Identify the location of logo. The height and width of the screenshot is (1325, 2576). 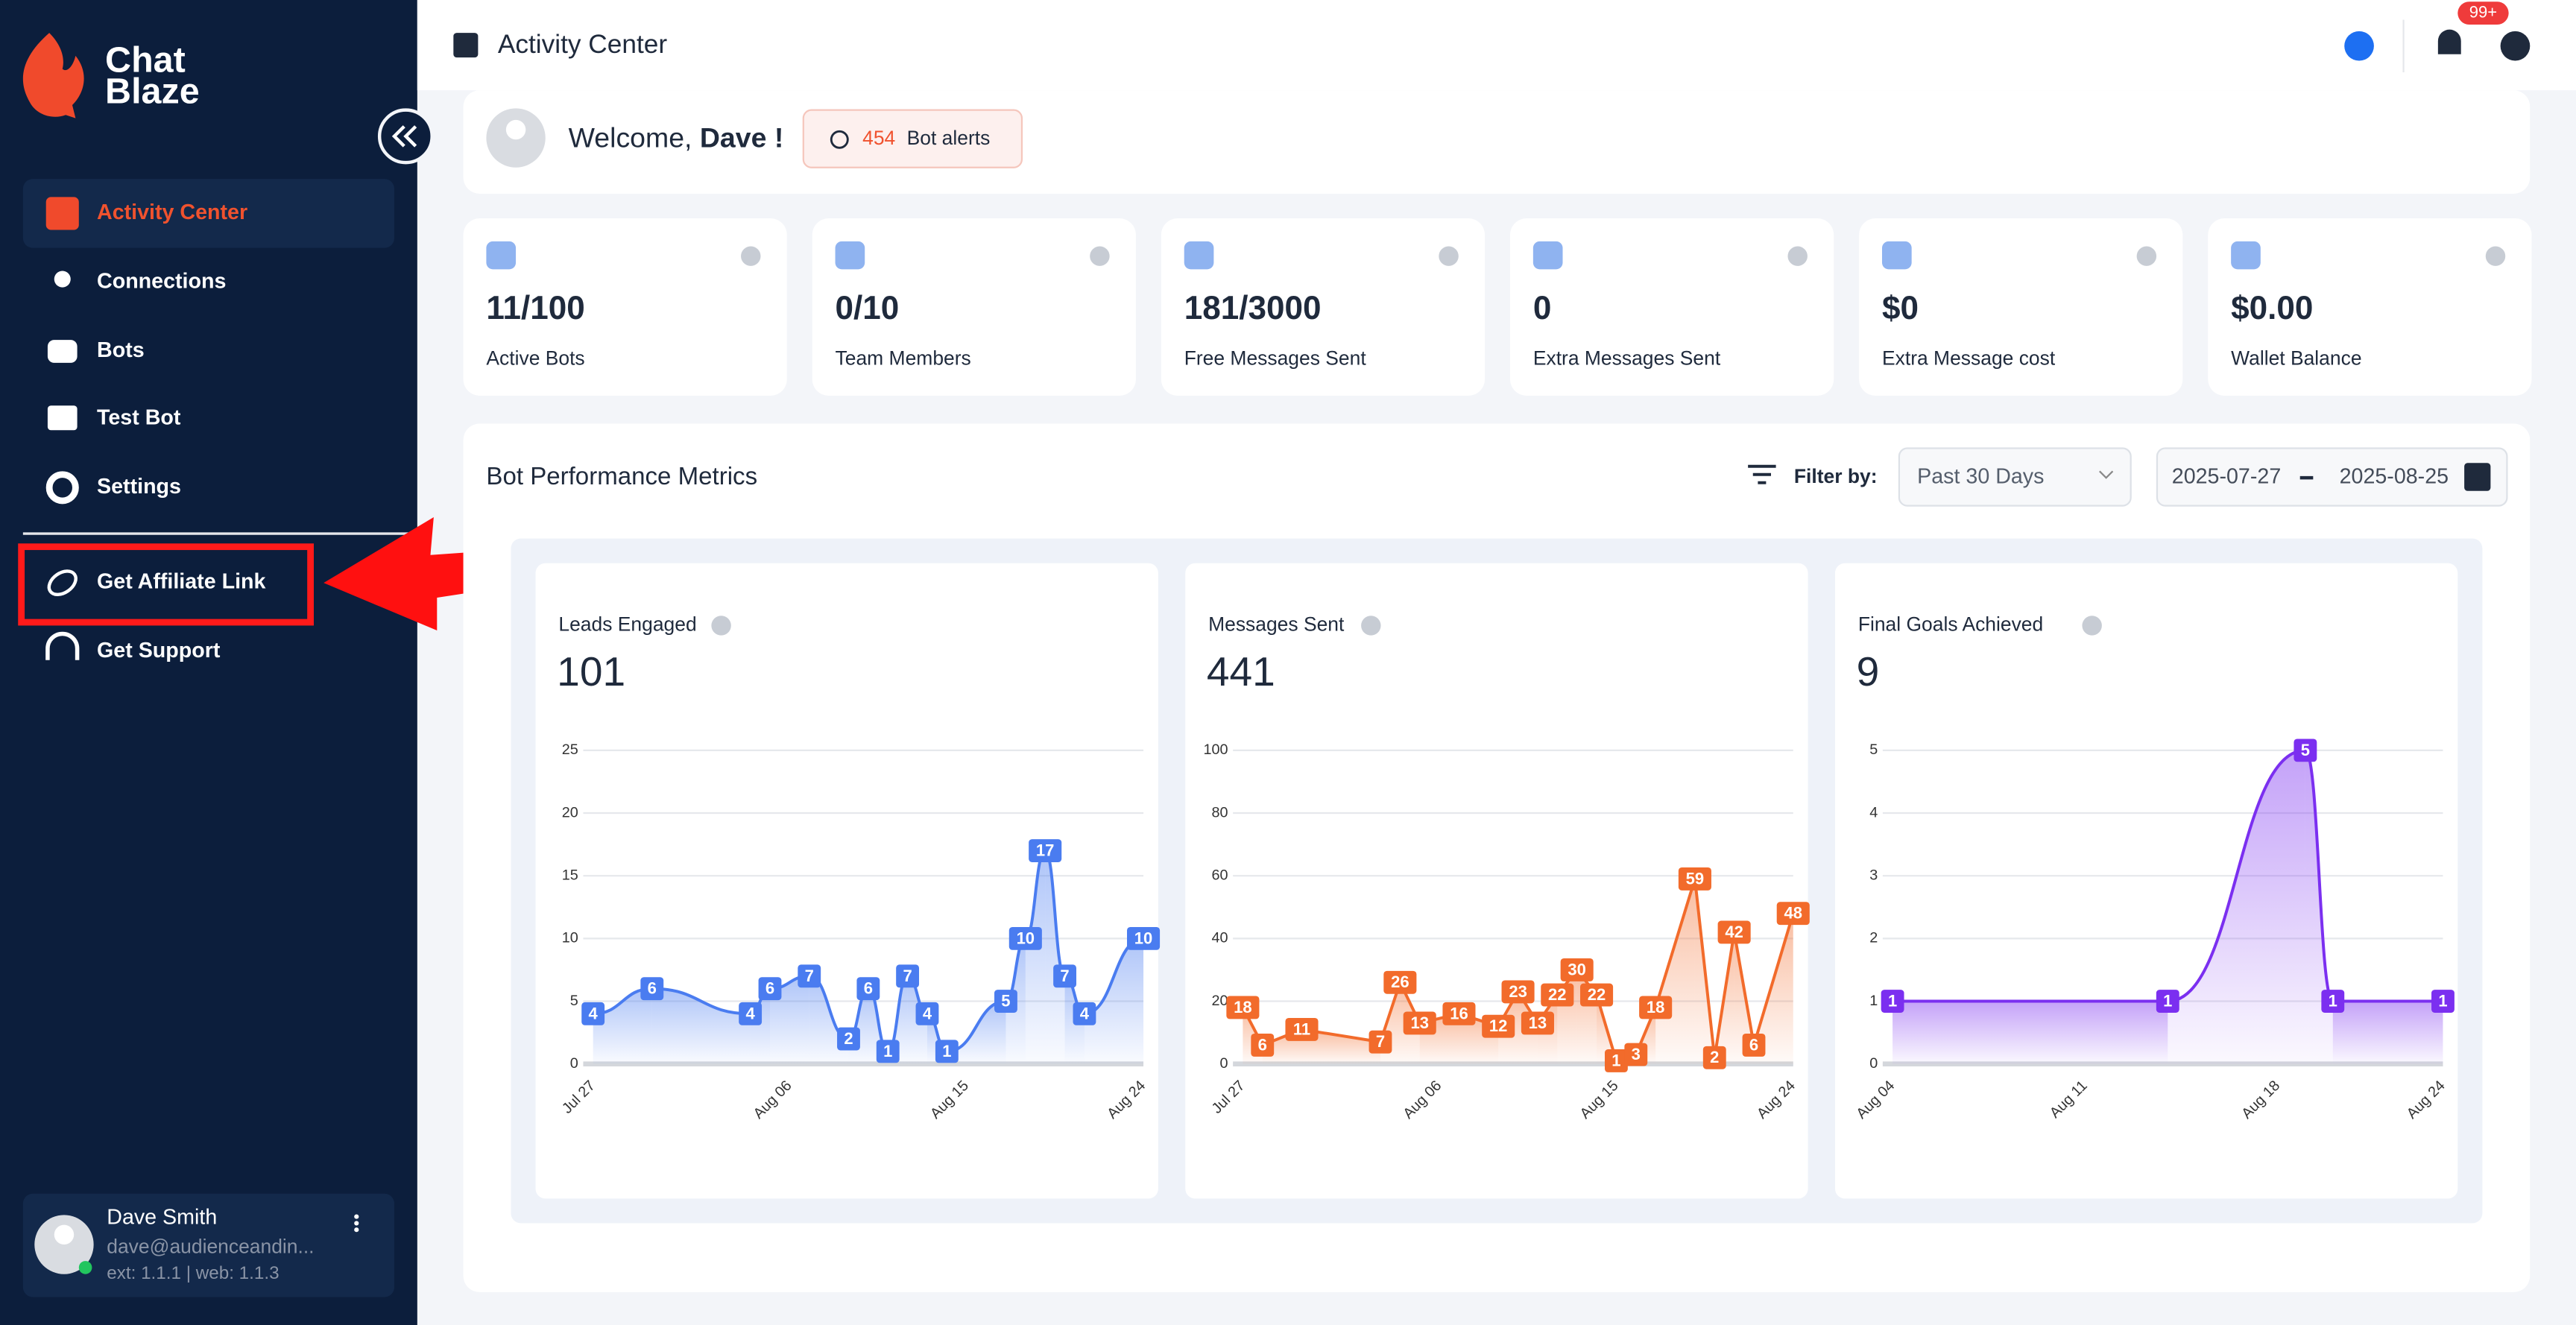
(53, 75).